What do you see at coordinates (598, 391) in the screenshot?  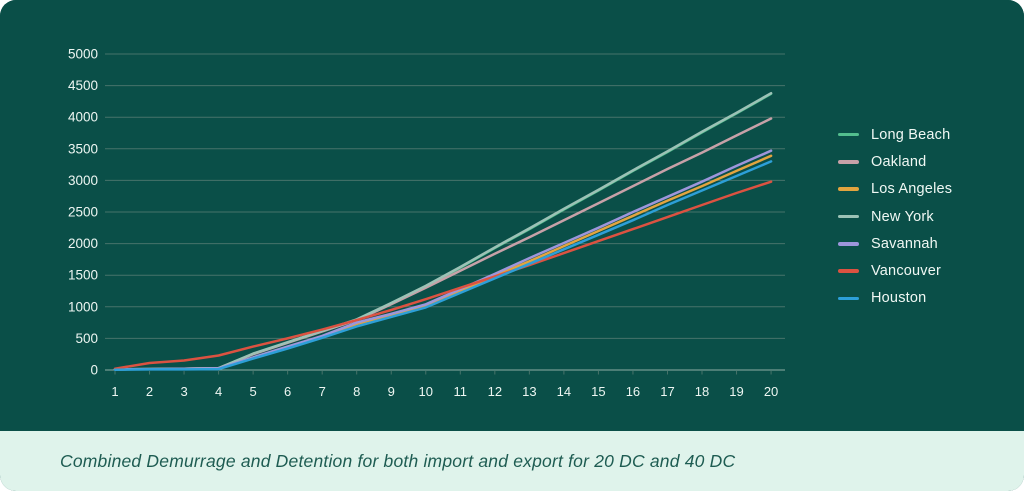 I see `x-tick-label: 15` at bounding box center [598, 391].